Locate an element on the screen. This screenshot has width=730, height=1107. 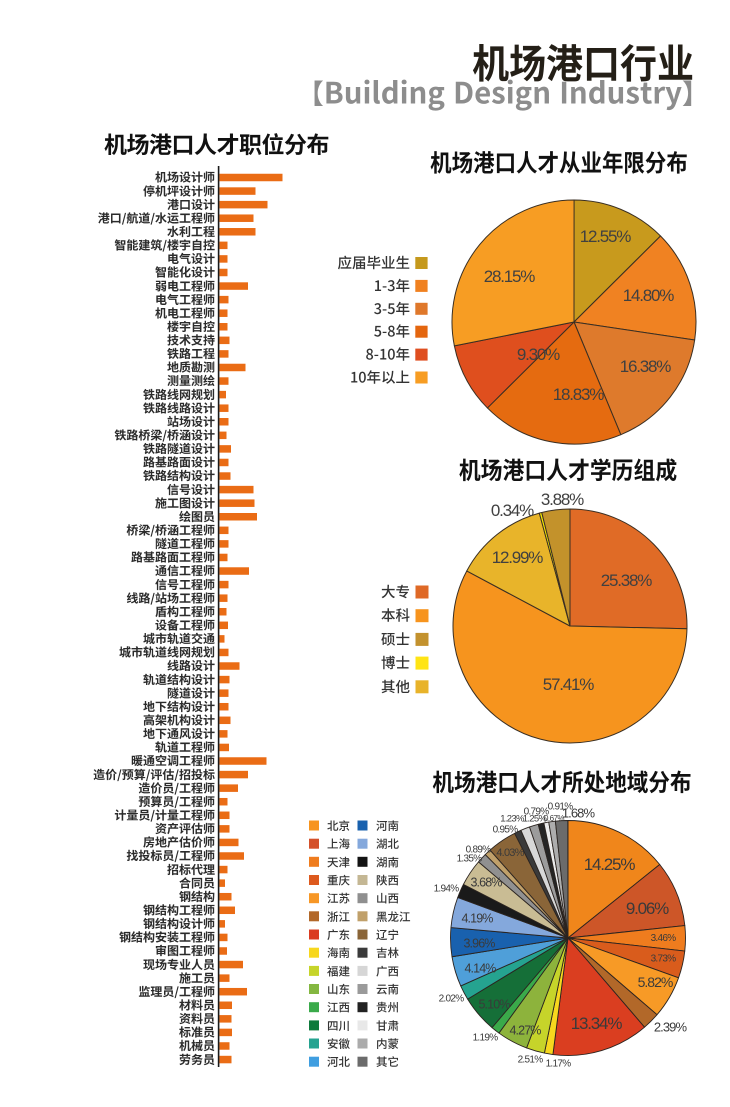
svg-text: 房地产估价师 is located at coordinates (179, 842).